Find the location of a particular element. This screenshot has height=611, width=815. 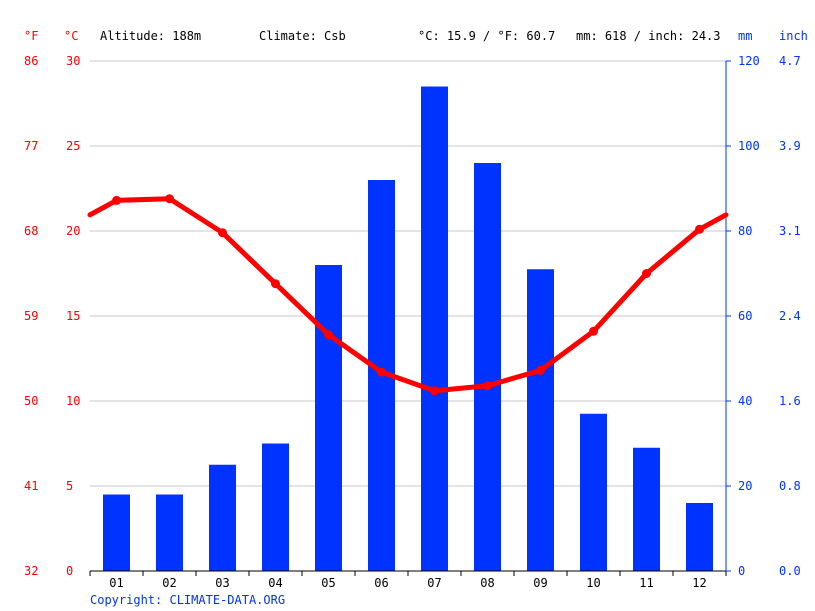

unit-celsius-label: °C is located at coordinates (71, 36).